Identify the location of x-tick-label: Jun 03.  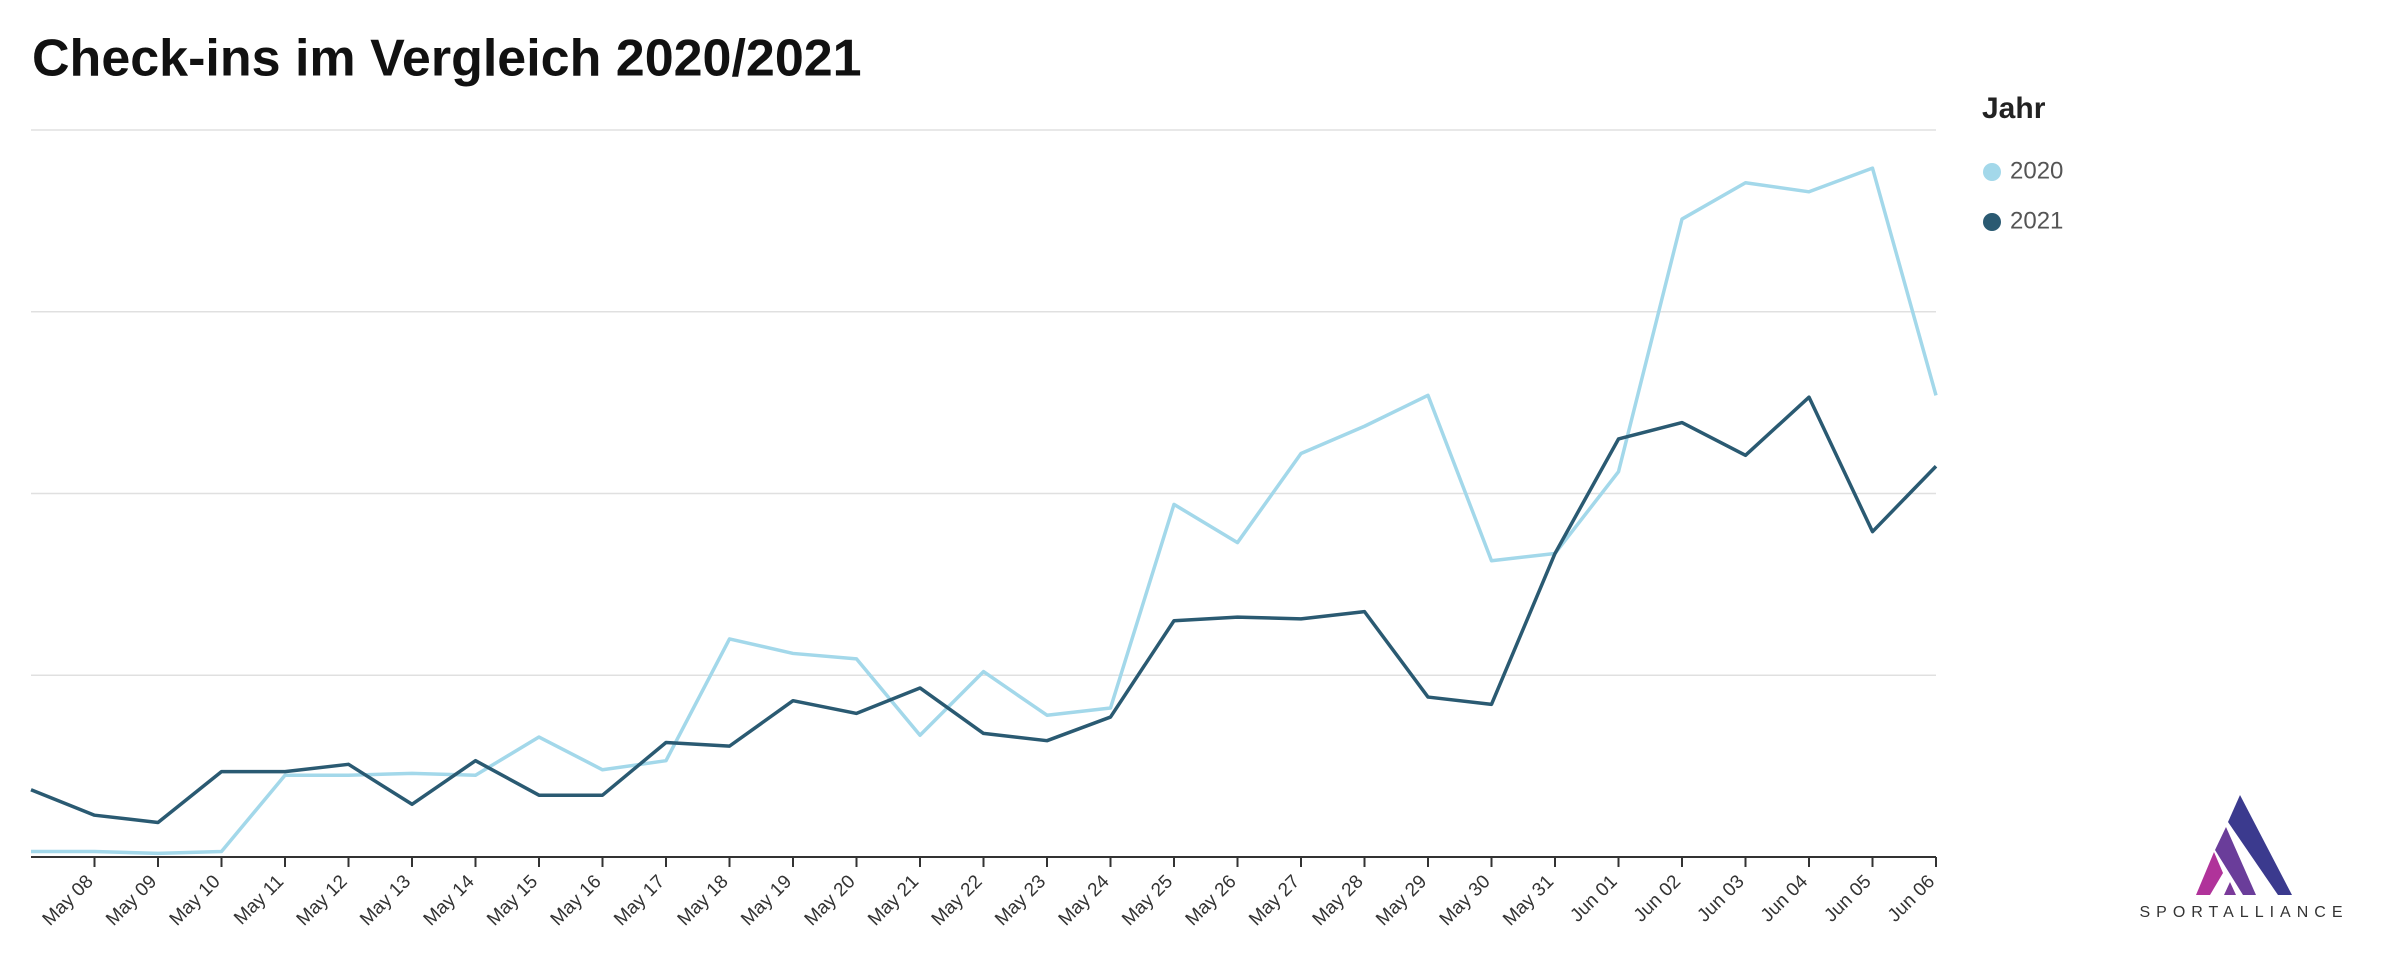
(1720, 898).